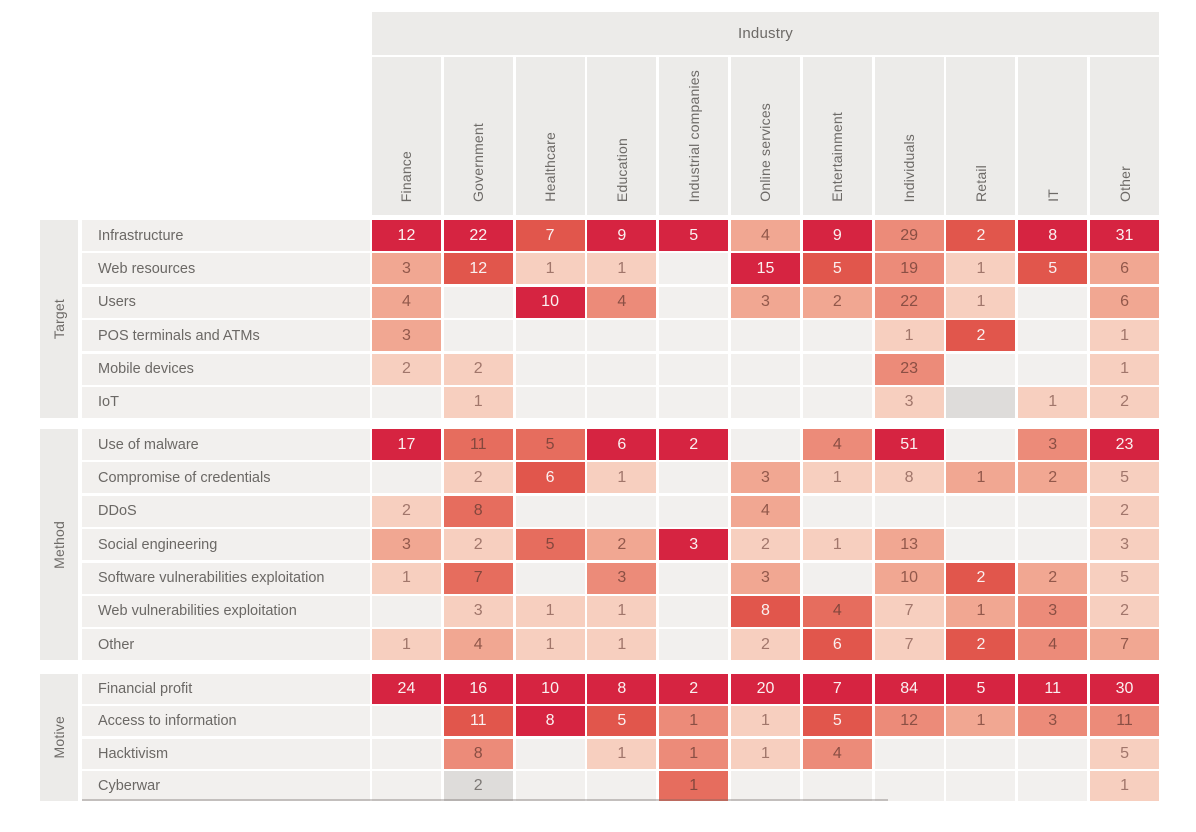 Image resolution: width=1196 pixels, height=832 pixels. Describe the element at coordinates (550, 478) in the screenshot. I see `heatmap-cell-compromise-of-credentials-healthcare: 6` at that location.